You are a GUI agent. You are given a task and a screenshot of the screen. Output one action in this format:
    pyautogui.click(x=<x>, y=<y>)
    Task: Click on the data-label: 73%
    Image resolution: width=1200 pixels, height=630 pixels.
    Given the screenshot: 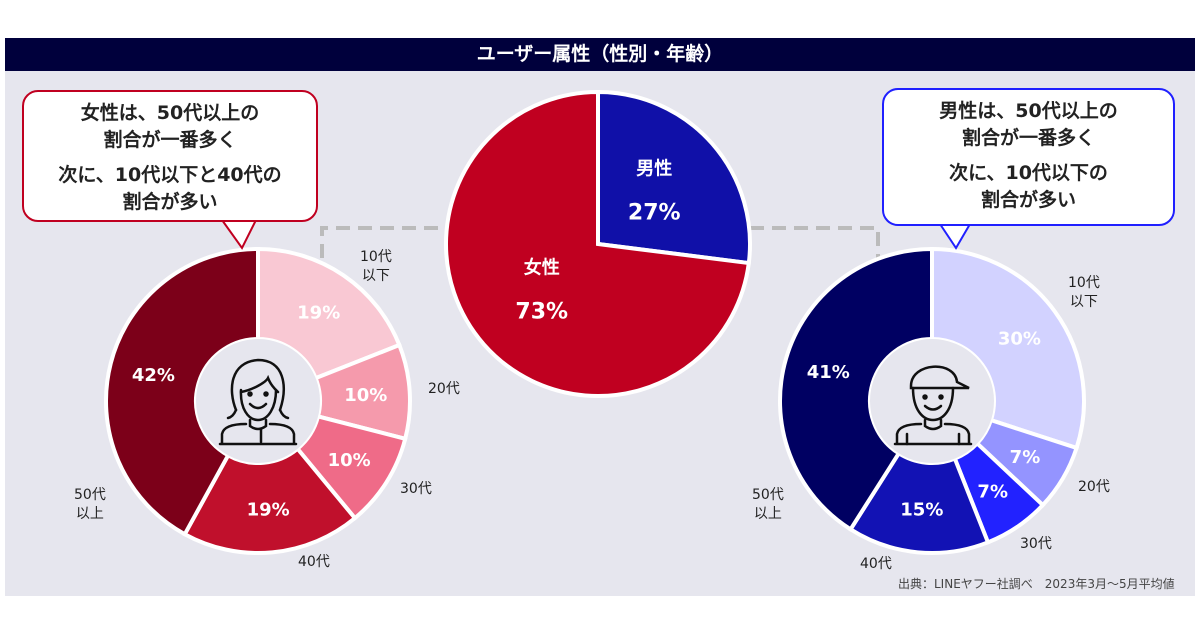 What is the action you would take?
    pyautogui.click(x=541, y=312)
    